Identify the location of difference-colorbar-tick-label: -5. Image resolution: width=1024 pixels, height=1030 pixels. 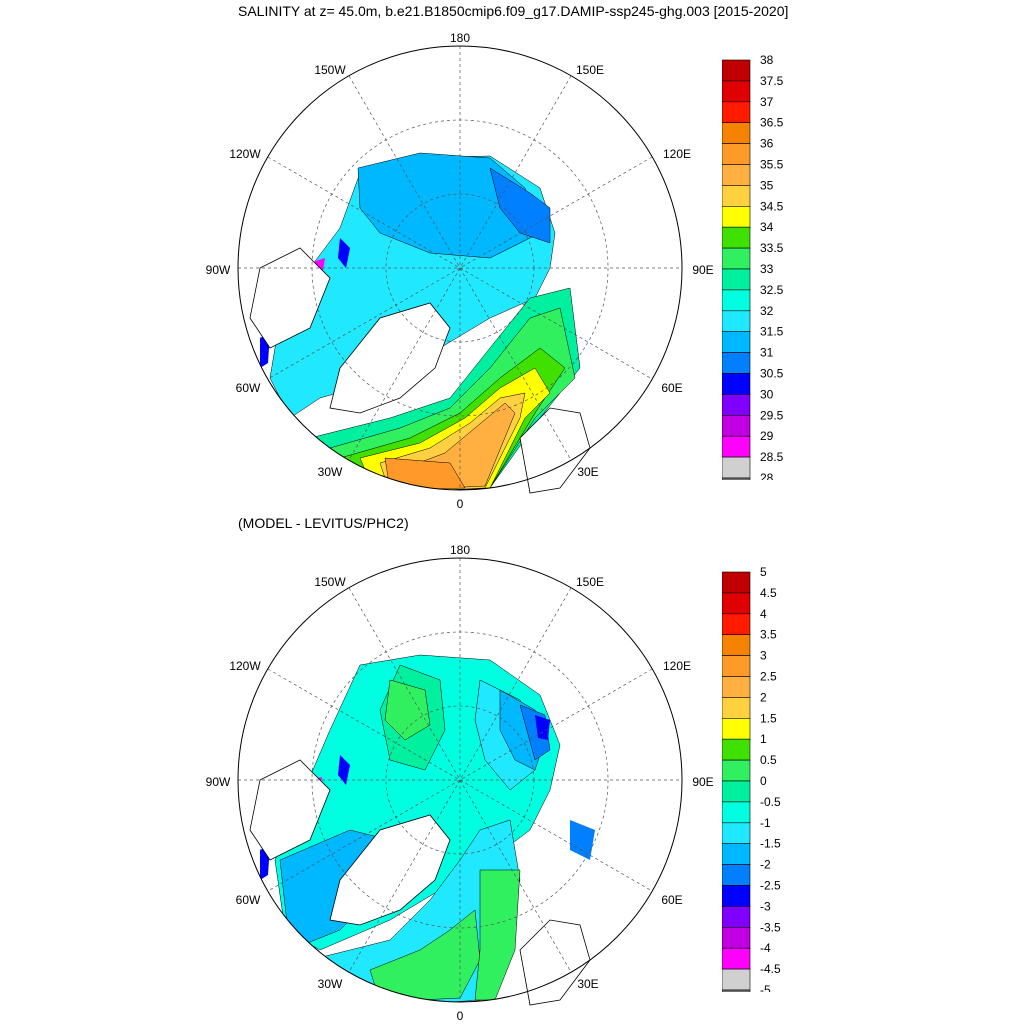
(765, 987).